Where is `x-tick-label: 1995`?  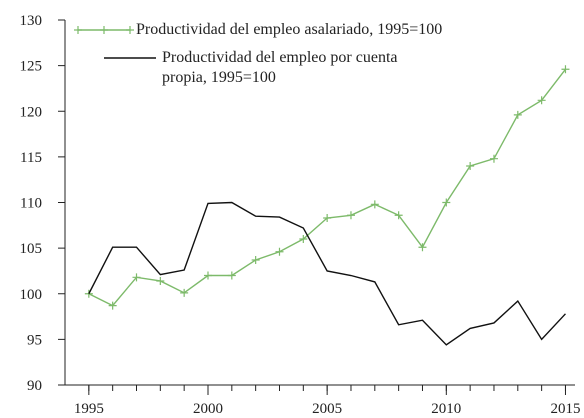 x-tick-label: 1995 is located at coordinates (89, 409).